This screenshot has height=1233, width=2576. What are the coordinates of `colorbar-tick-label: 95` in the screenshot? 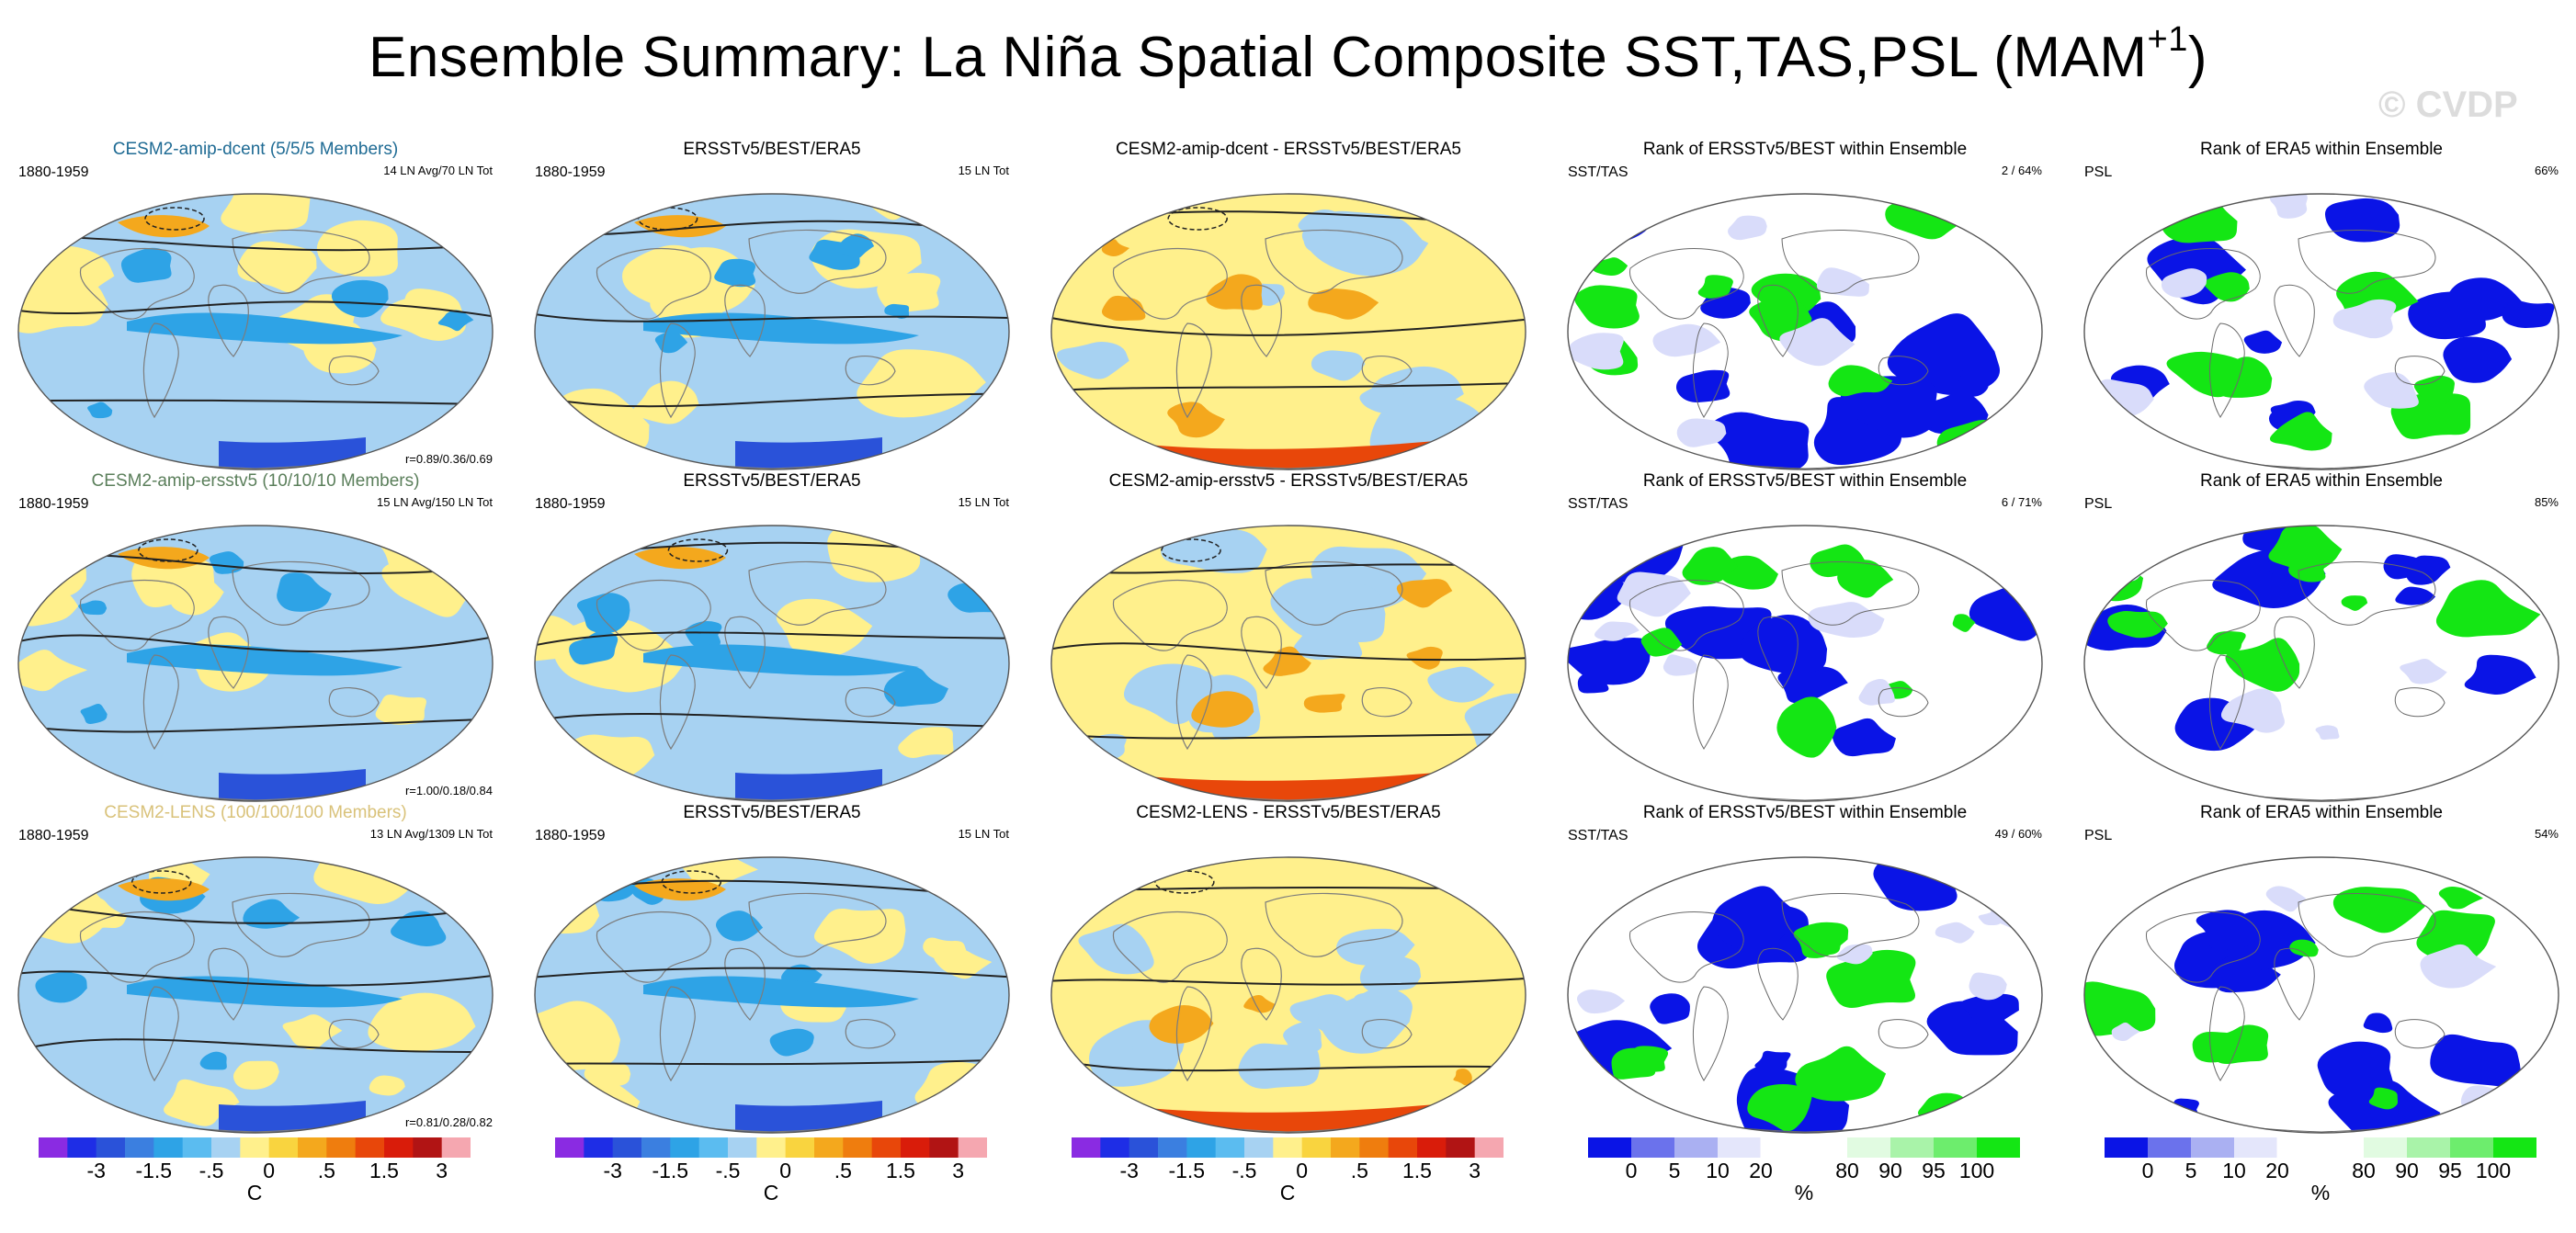 It's located at (2450, 1170).